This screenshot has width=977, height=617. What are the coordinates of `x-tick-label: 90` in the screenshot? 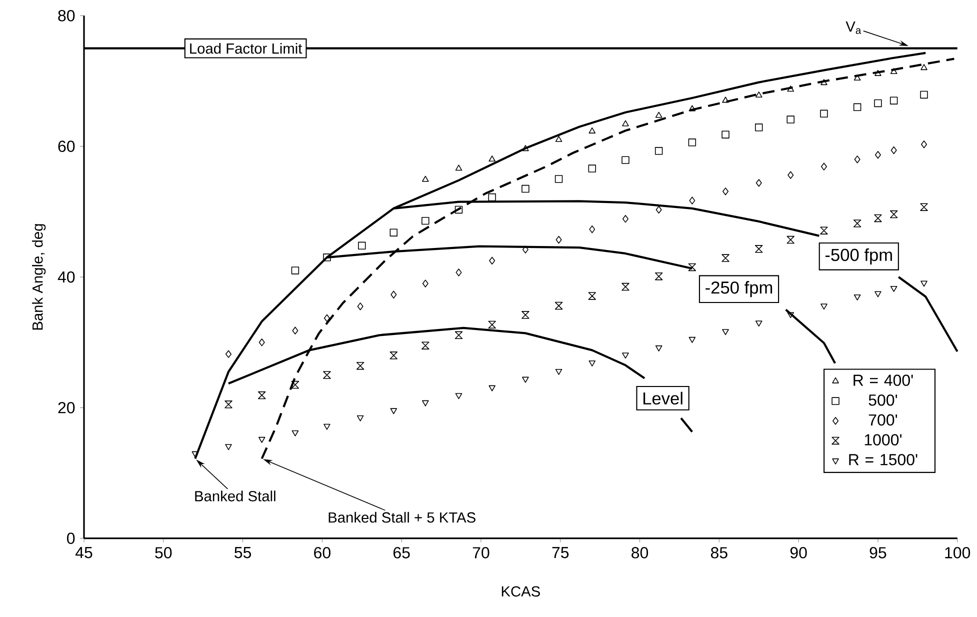 It's located at (798, 552).